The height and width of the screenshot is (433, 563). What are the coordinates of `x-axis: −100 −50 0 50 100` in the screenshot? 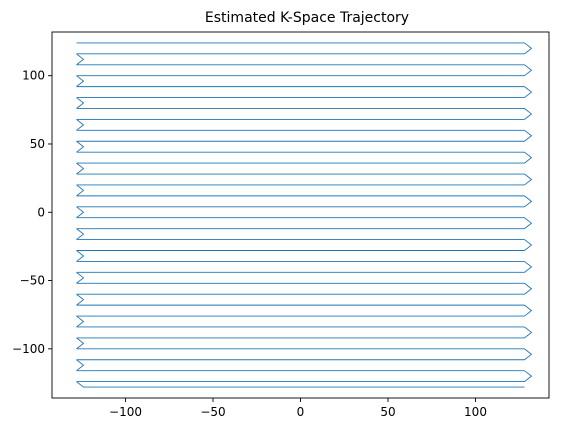 It's located at (298, 408).